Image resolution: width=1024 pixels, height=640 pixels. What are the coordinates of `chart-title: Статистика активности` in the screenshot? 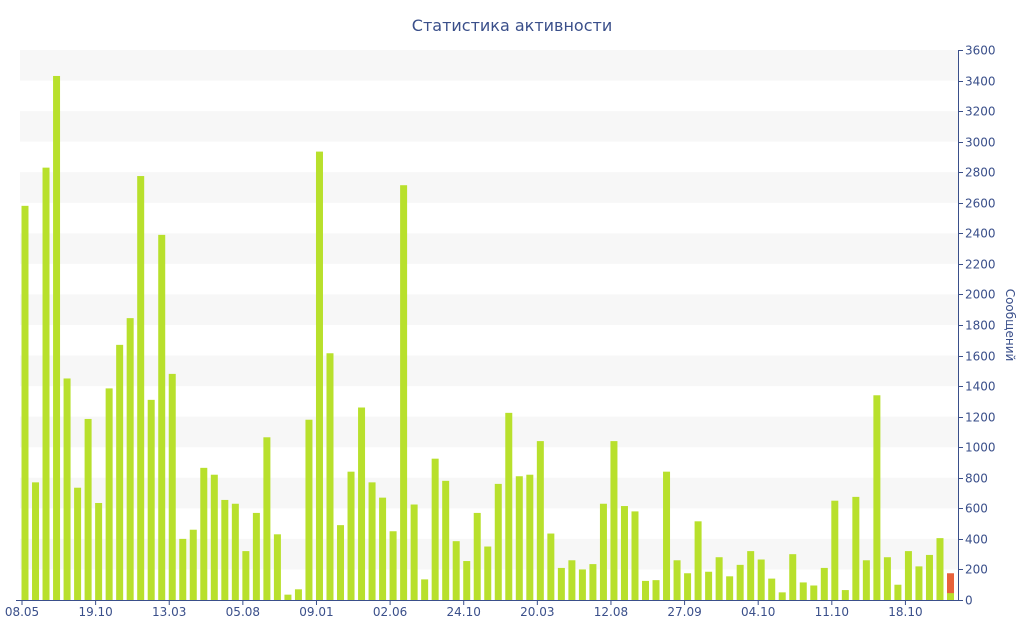 It's located at (512, 25).